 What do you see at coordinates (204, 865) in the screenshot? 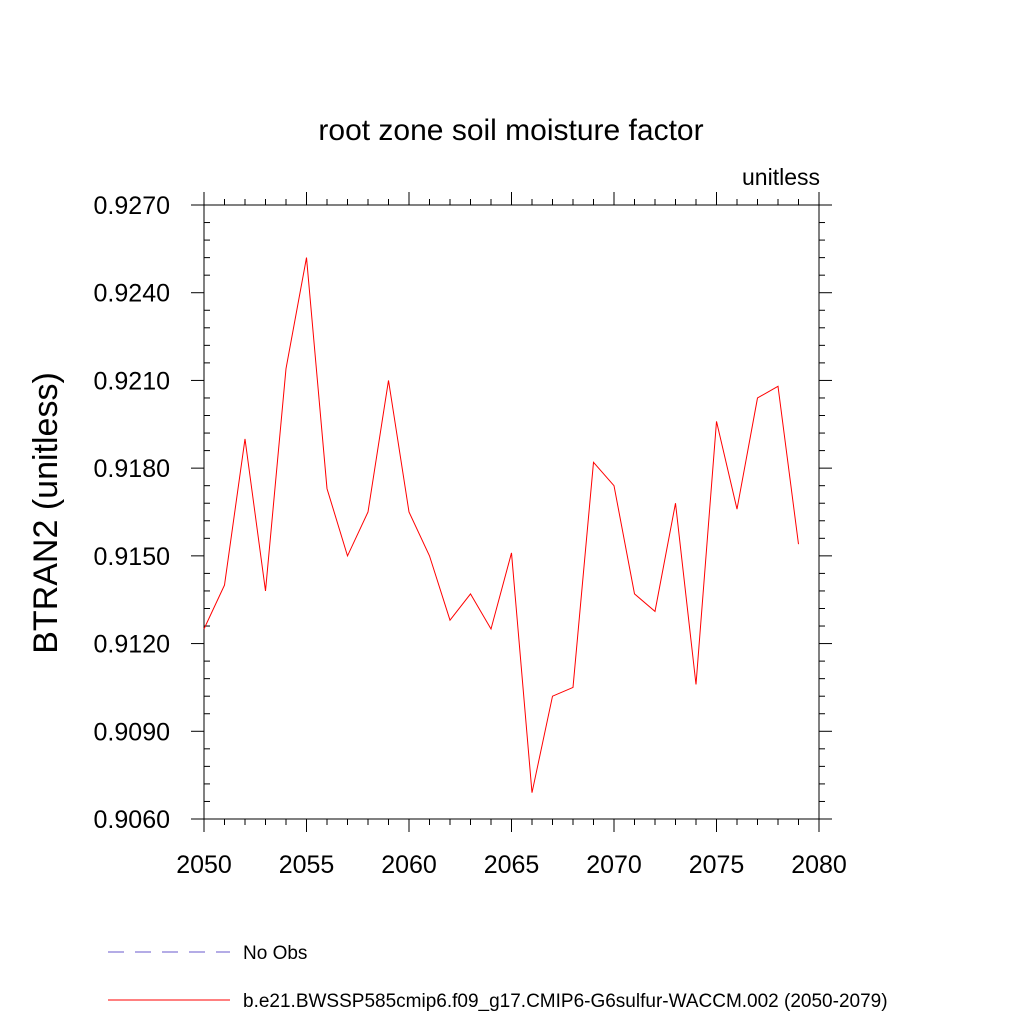
I see `x-tick-label: 2050` at bounding box center [204, 865].